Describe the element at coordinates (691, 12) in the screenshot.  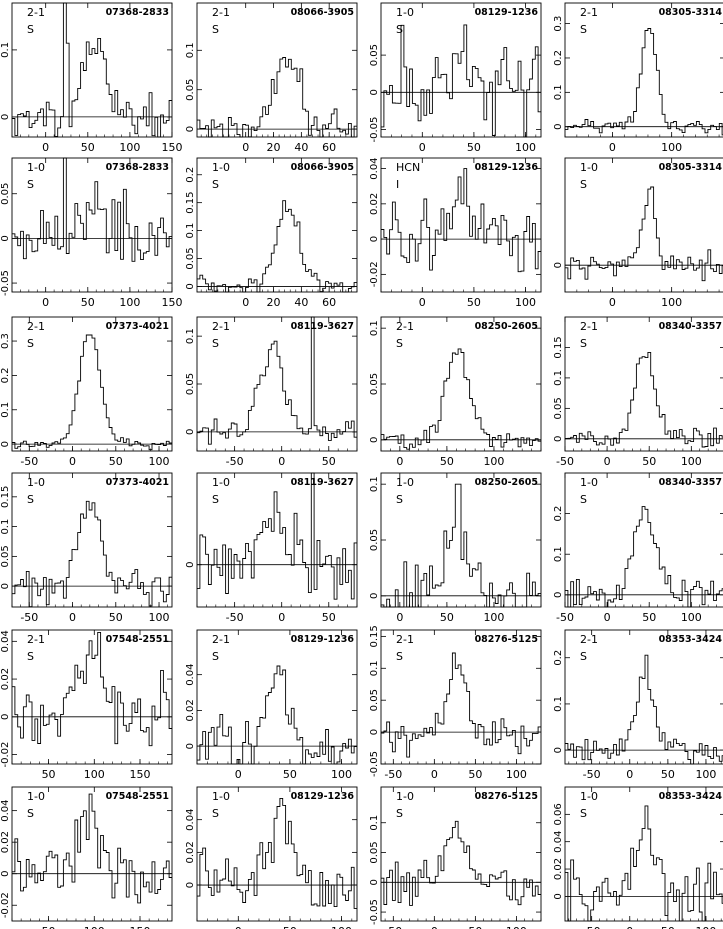
I see `source-name: 08305-3314` at that location.